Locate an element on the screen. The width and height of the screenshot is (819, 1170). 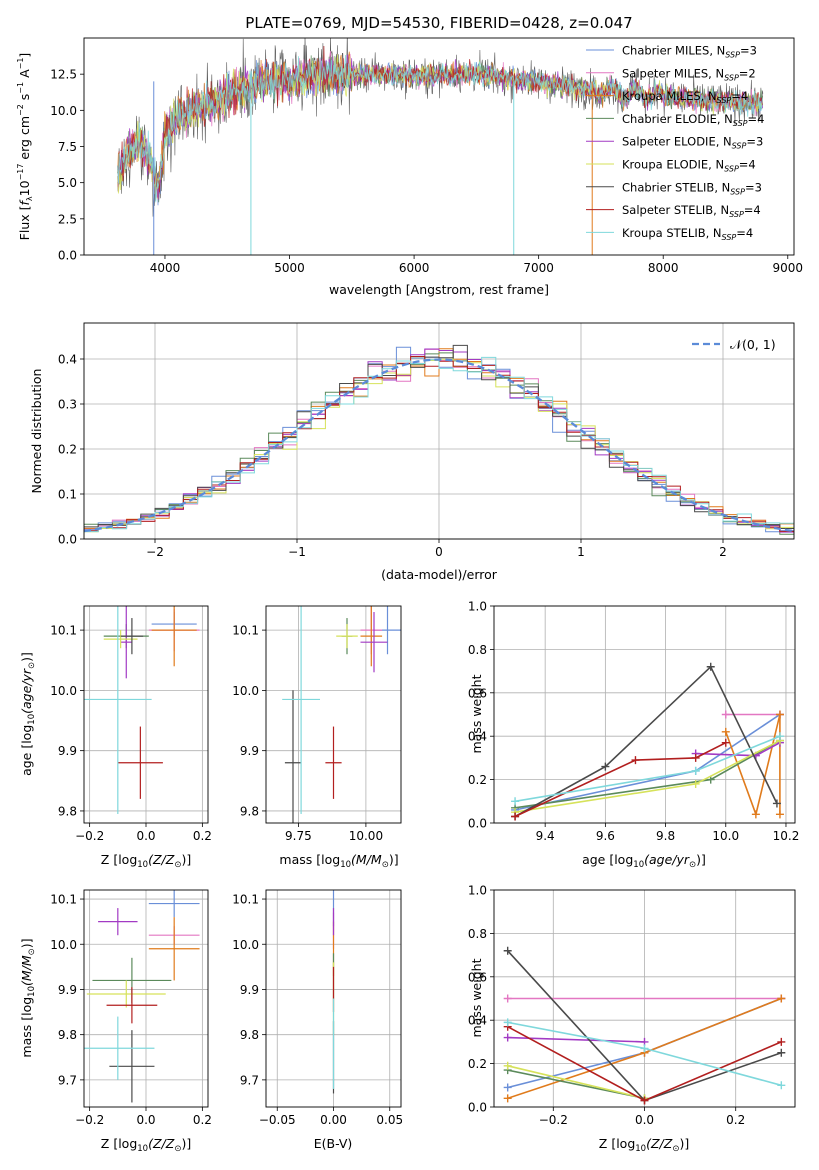
mass_weight_vs_age-frame is located at coordinates (644, 714).